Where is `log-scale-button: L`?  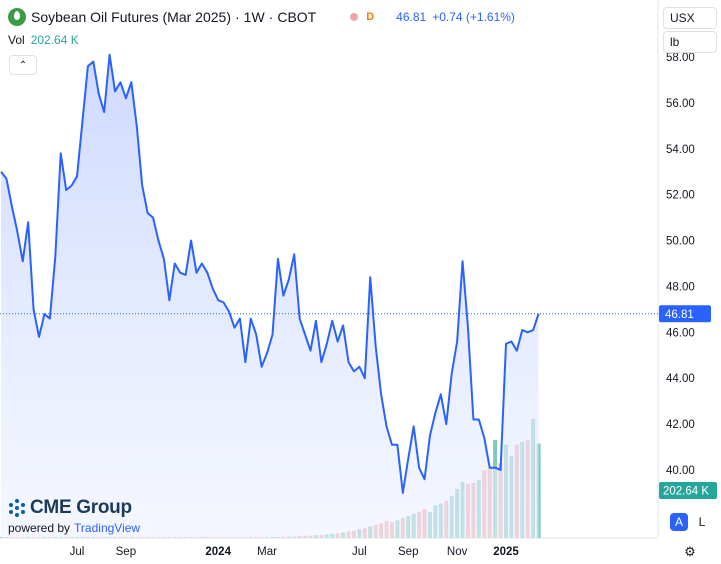 log-scale-button: L is located at coordinates (702, 522).